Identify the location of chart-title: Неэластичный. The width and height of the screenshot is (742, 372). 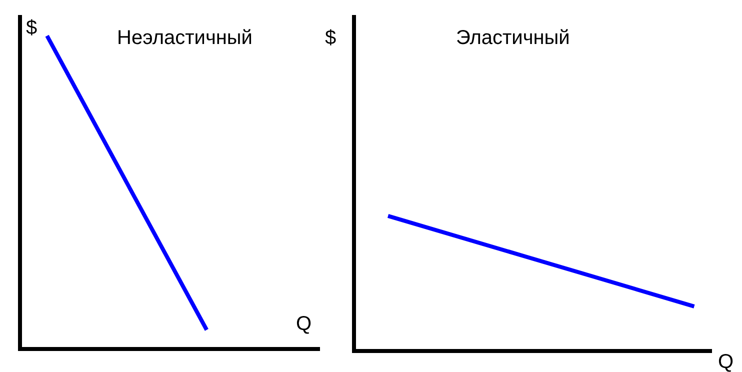
(184, 38).